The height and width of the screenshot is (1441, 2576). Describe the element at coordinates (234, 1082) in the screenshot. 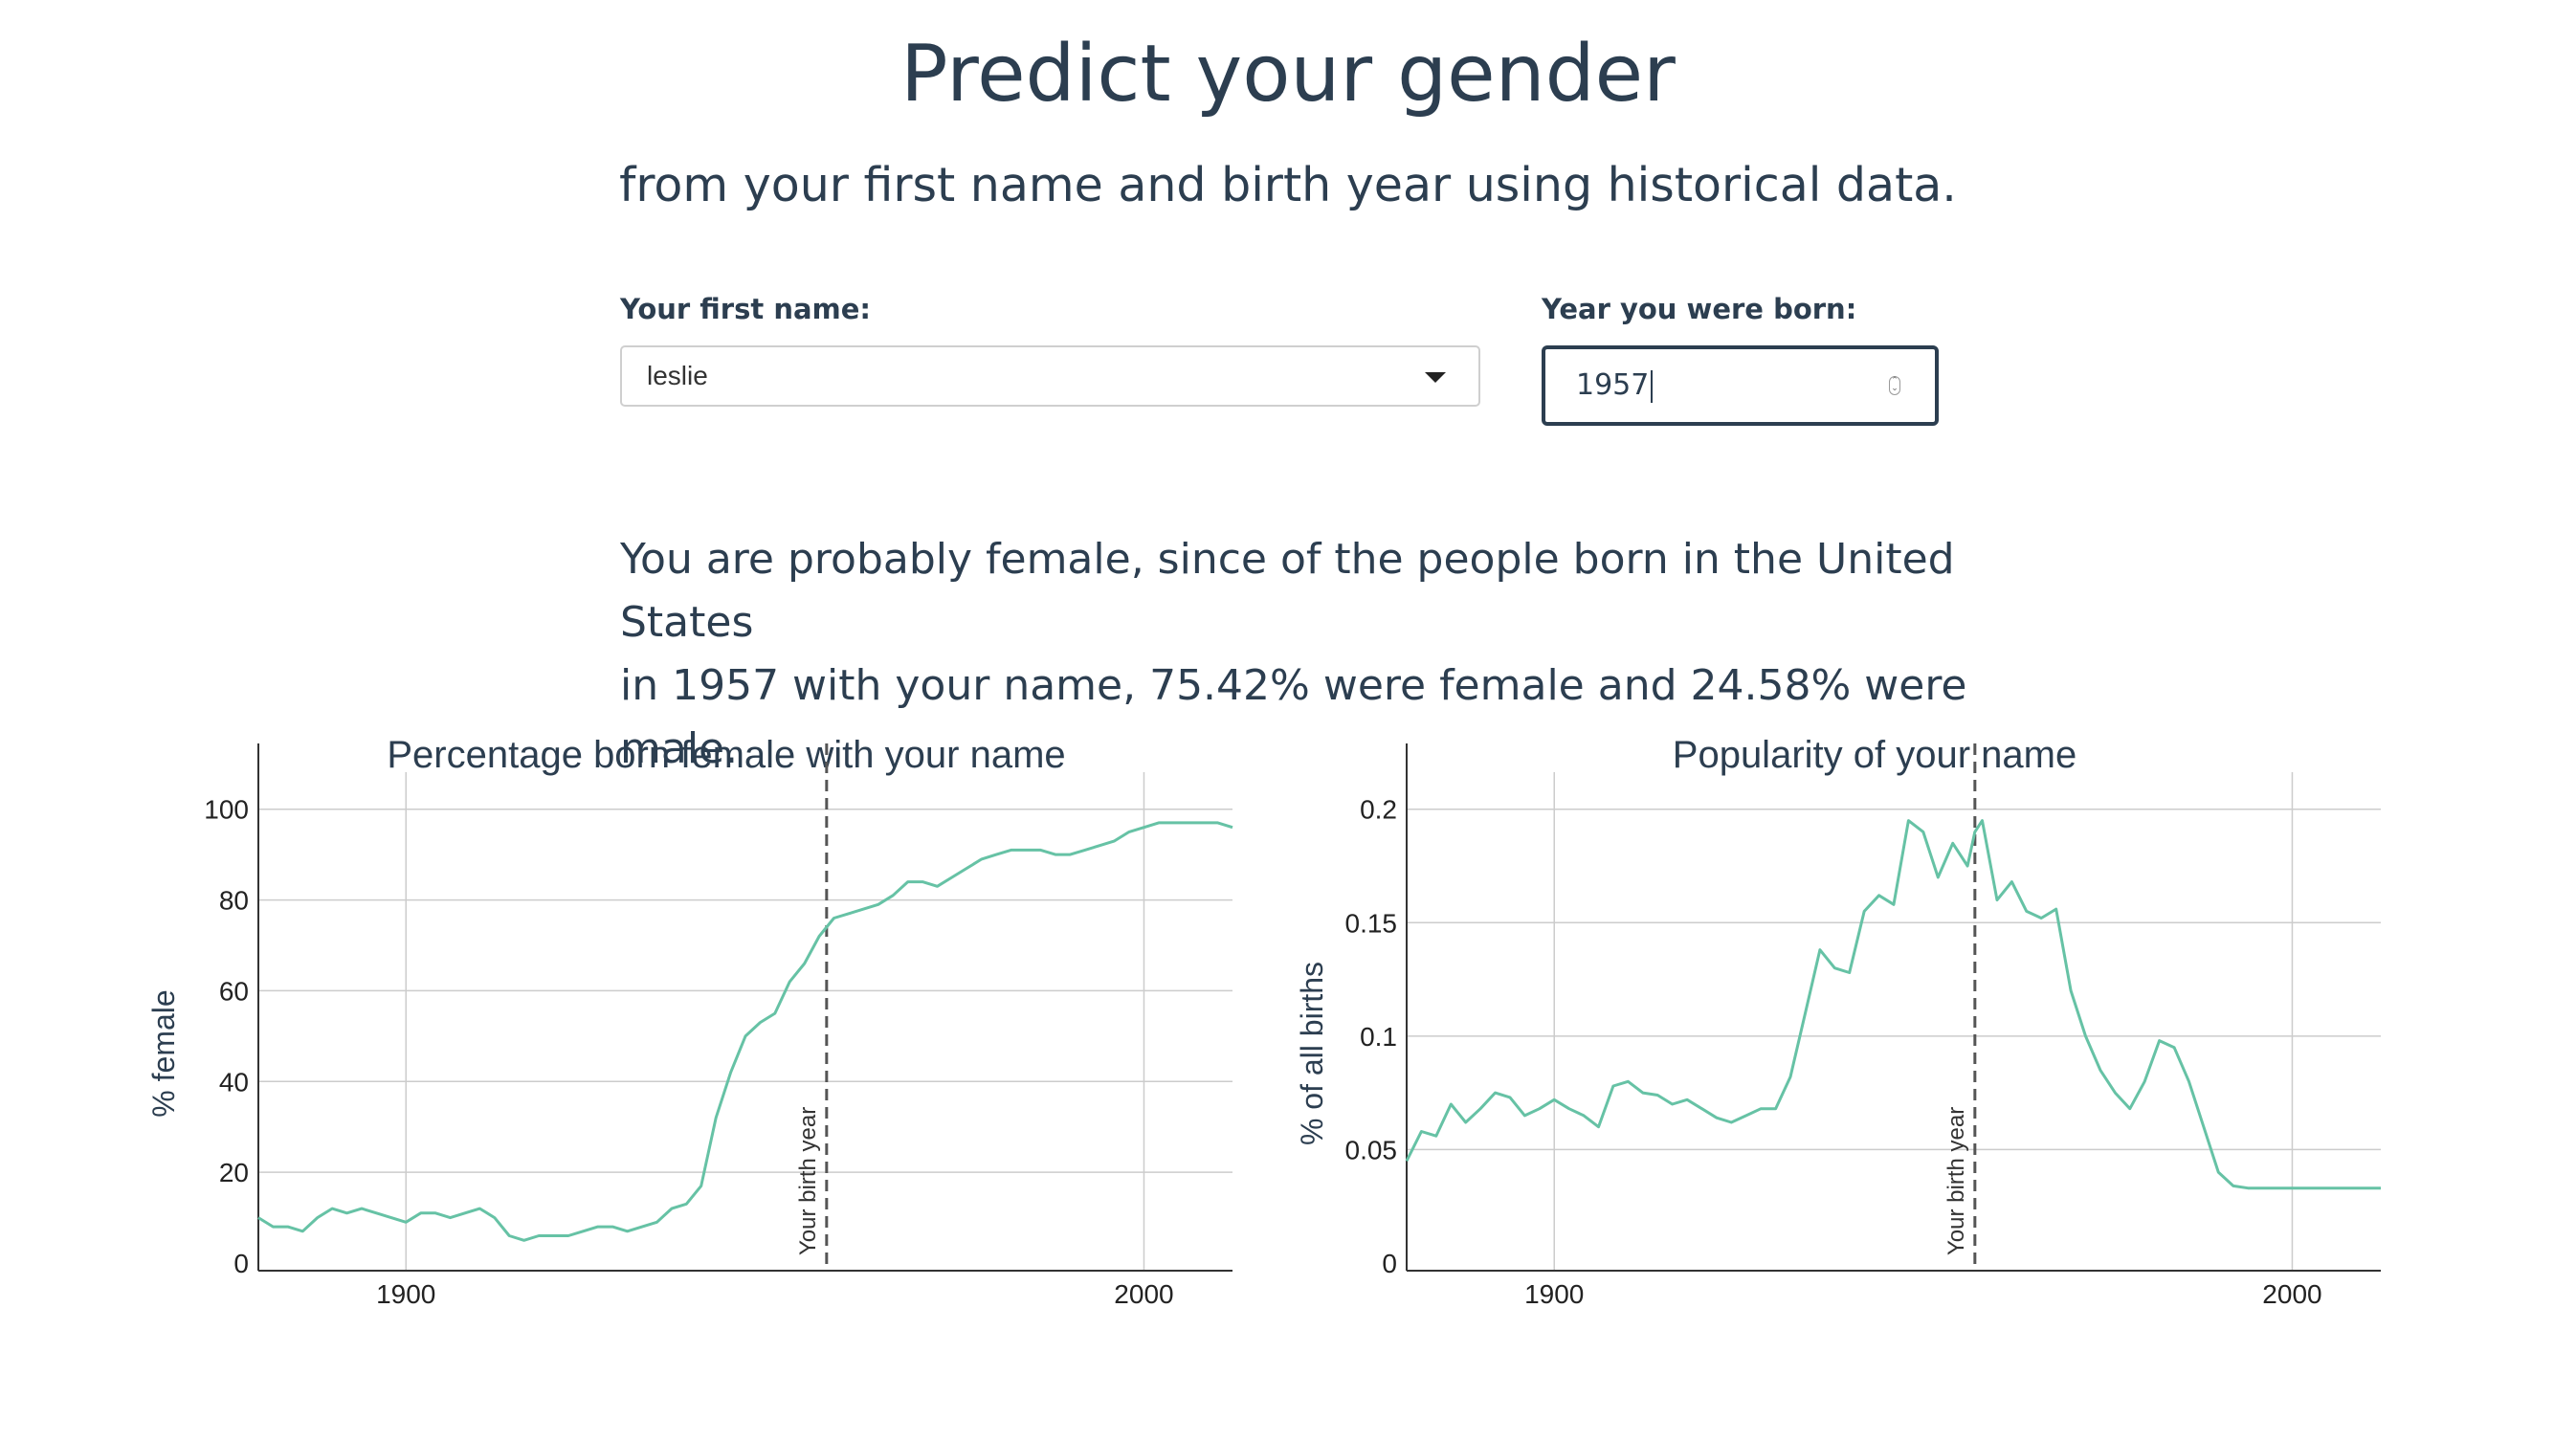

I see `y-tick-label: 40` at that location.